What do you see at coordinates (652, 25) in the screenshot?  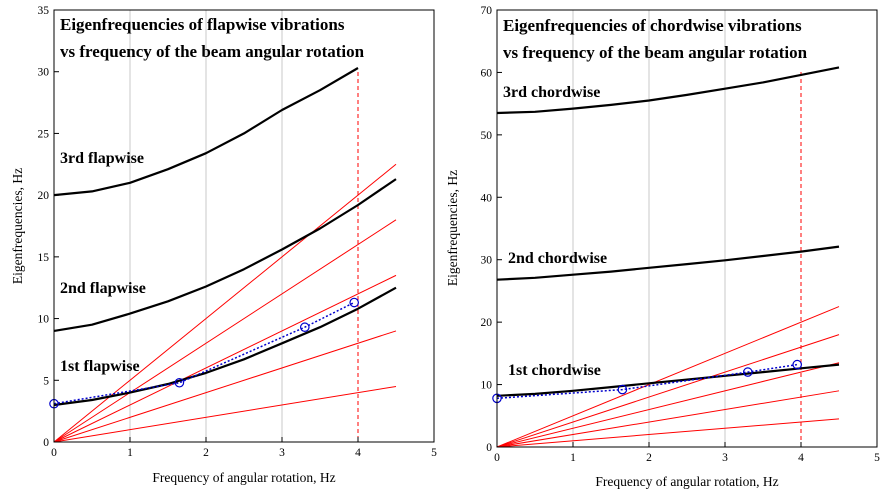 I see `chart-title-line-1: Eigenfrequencies of chordwise vibrations` at bounding box center [652, 25].